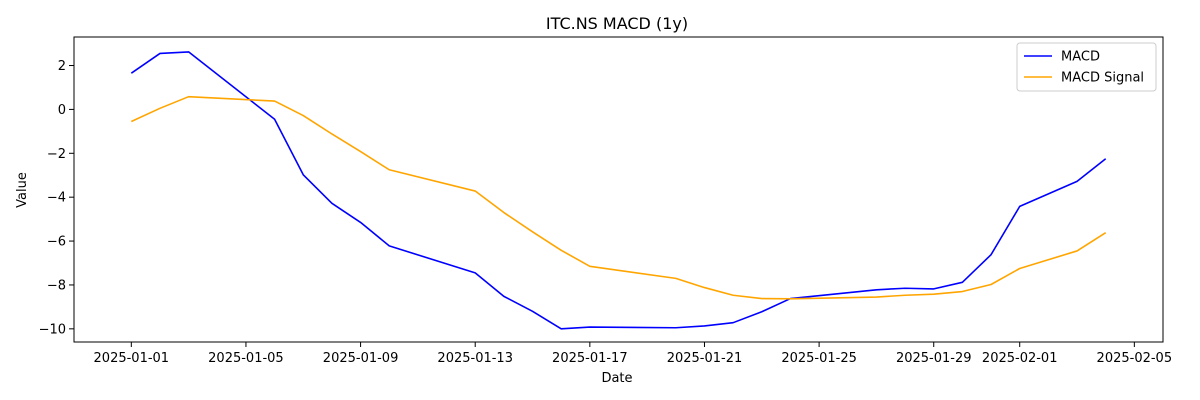 This screenshot has height=400, width=1200. What do you see at coordinates (52, 329) in the screenshot?
I see `y-tick-label: −10` at bounding box center [52, 329].